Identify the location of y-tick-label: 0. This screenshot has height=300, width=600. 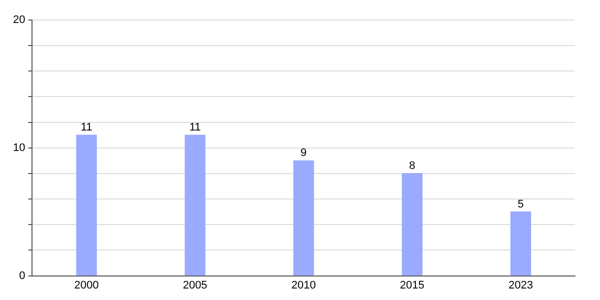
(22, 276).